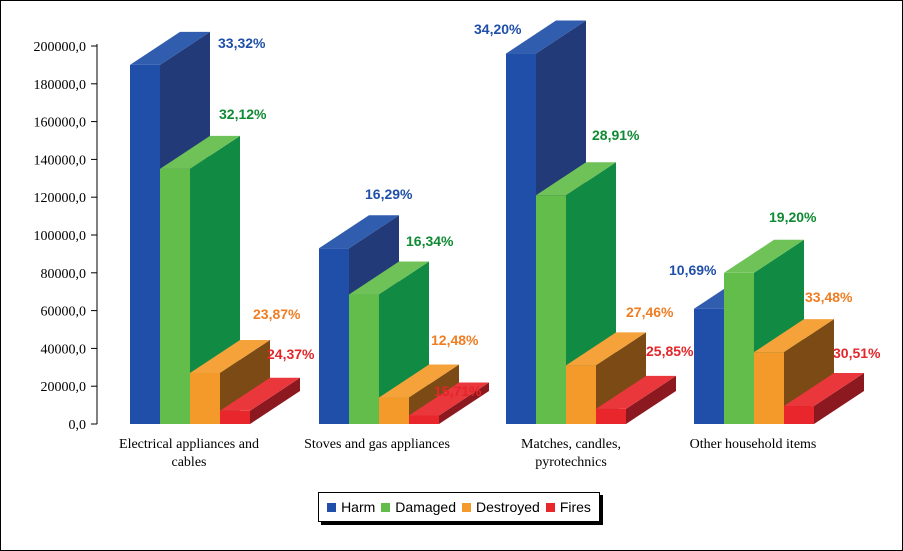 This screenshot has height=551, width=903. What do you see at coordinates (277, 314) in the screenshot?
I see `data-label-destroyed: 23,87%` at bounding box center [277, 314].